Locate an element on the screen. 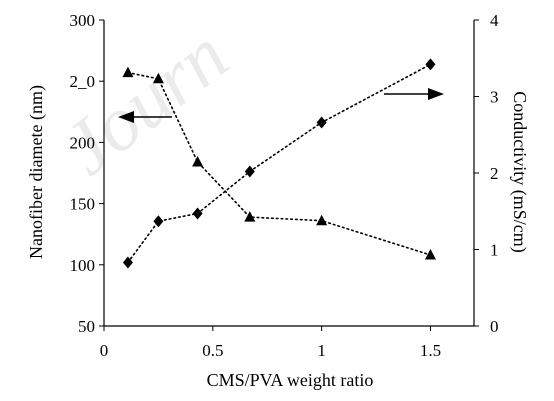 The width and height of the screenshot is (554, 401). x-tick-label: 0 is located at coordinates (104, 350).